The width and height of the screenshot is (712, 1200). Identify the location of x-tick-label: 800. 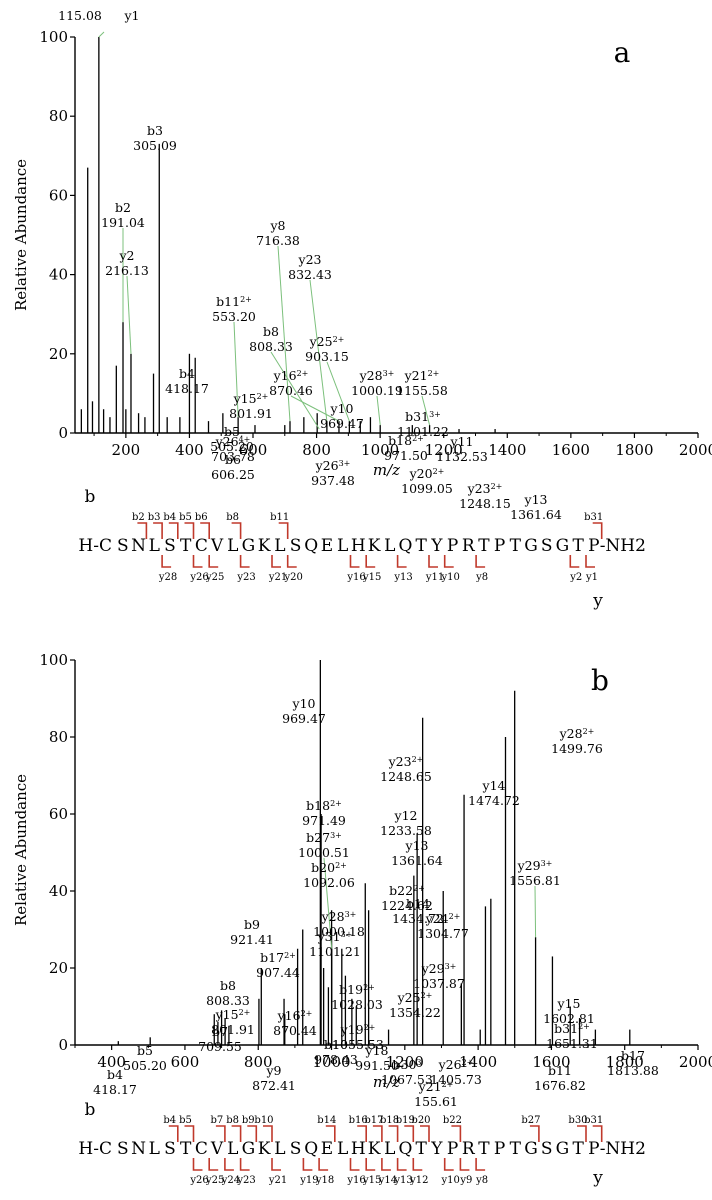
(258, 1062).